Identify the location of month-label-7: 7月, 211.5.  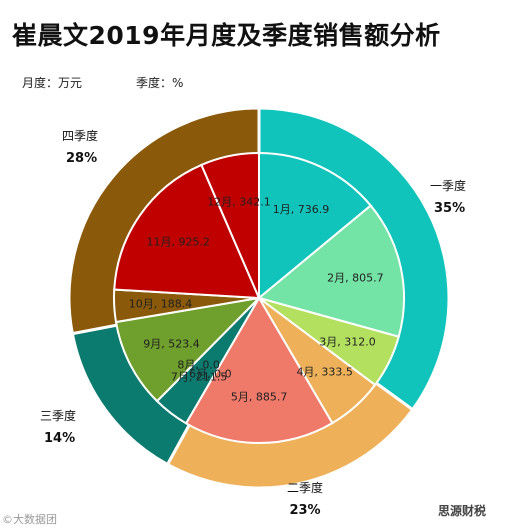
(199, 376).